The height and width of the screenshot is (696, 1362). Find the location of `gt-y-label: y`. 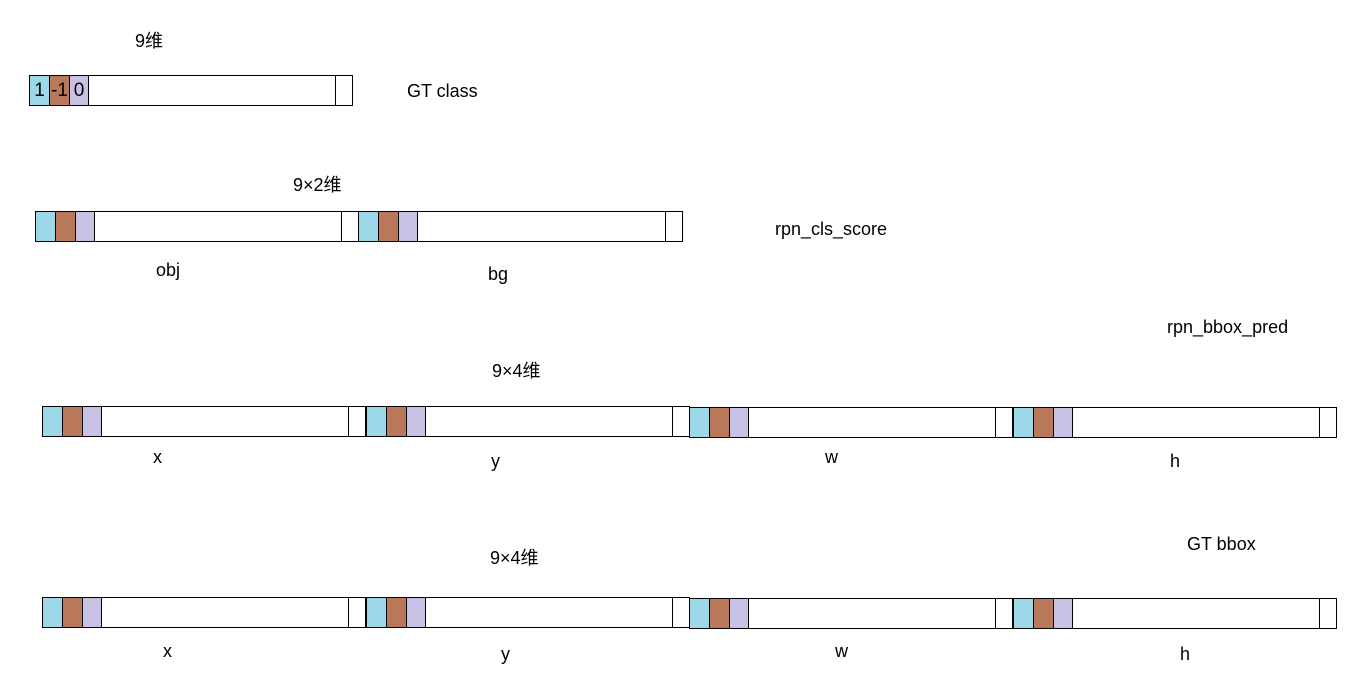

gt-y-label: y is located at coordinates (505, 654).